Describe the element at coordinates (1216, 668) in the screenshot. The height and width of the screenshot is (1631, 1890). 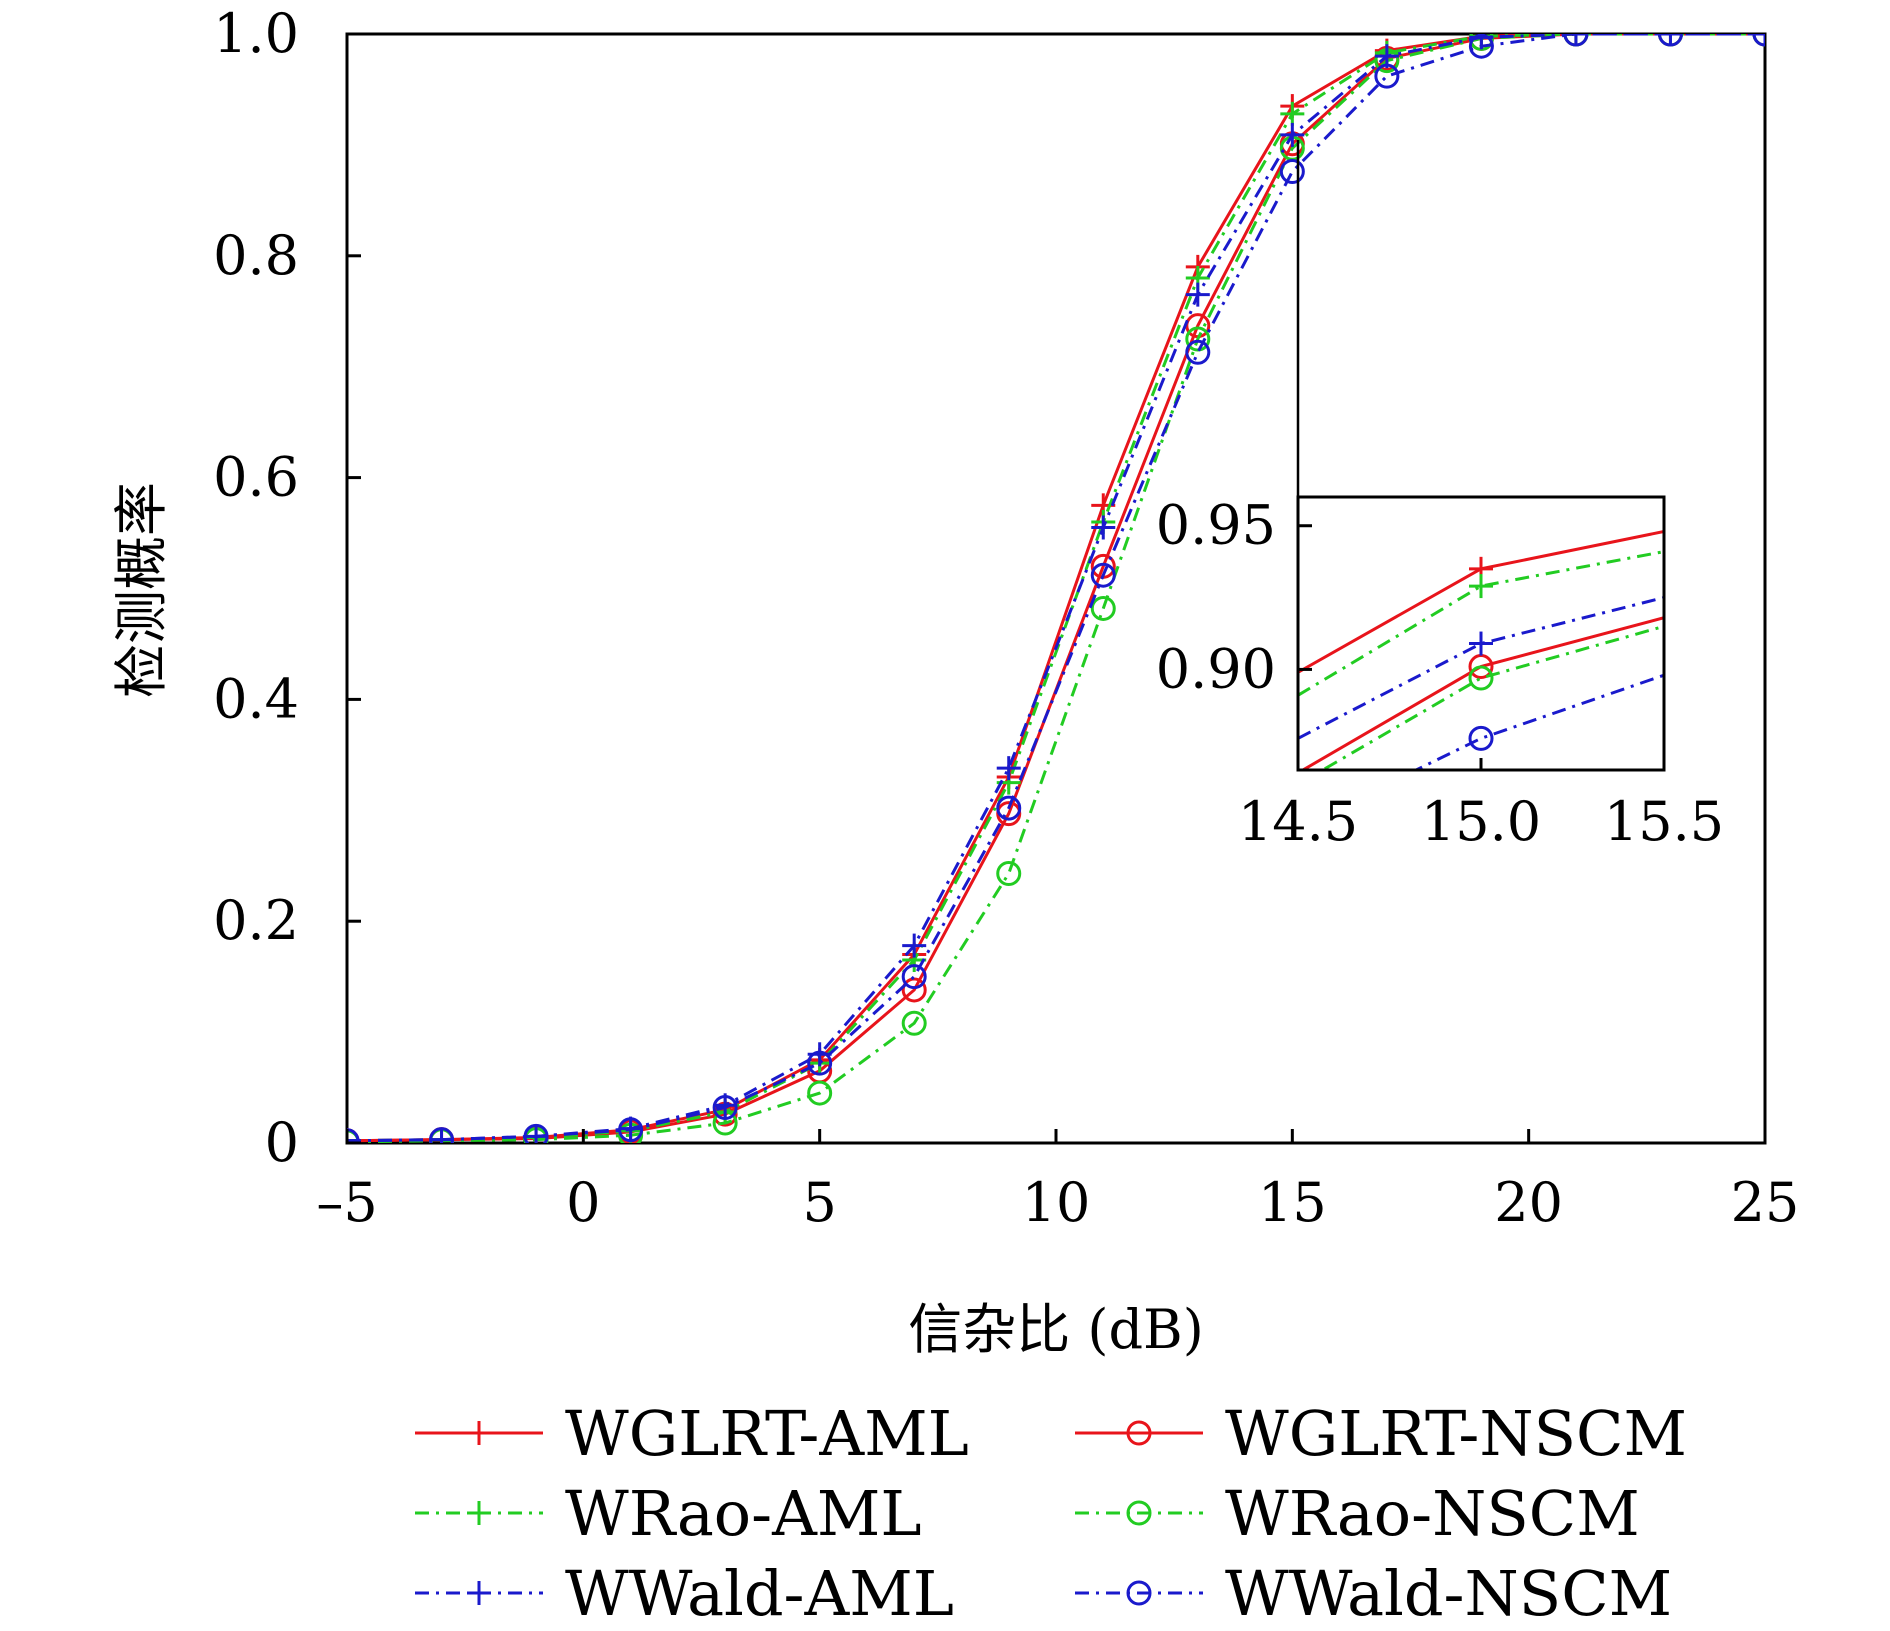
I see `inset-y-tick-label: 0.90` at that location.